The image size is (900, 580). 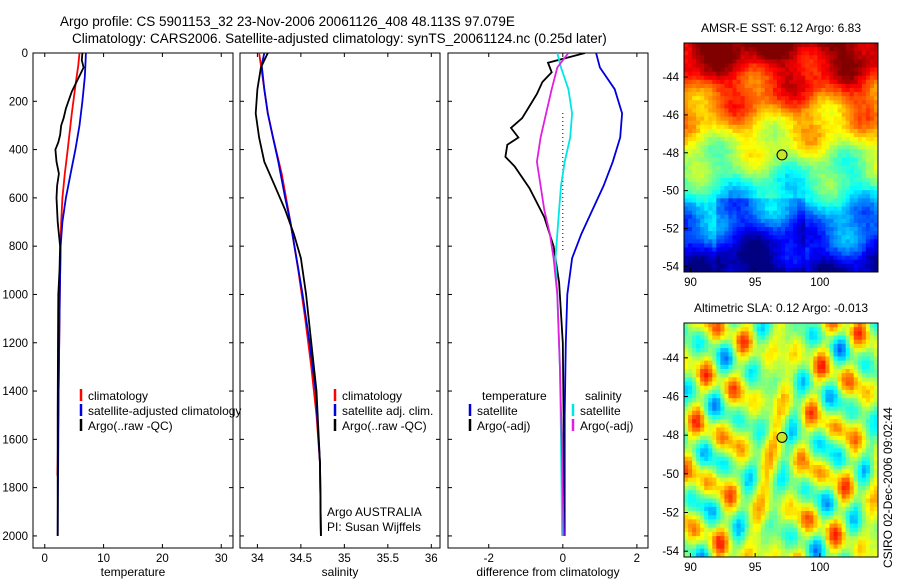 I want to click on depth-tick-label: 200, so click(x=18, y=102).